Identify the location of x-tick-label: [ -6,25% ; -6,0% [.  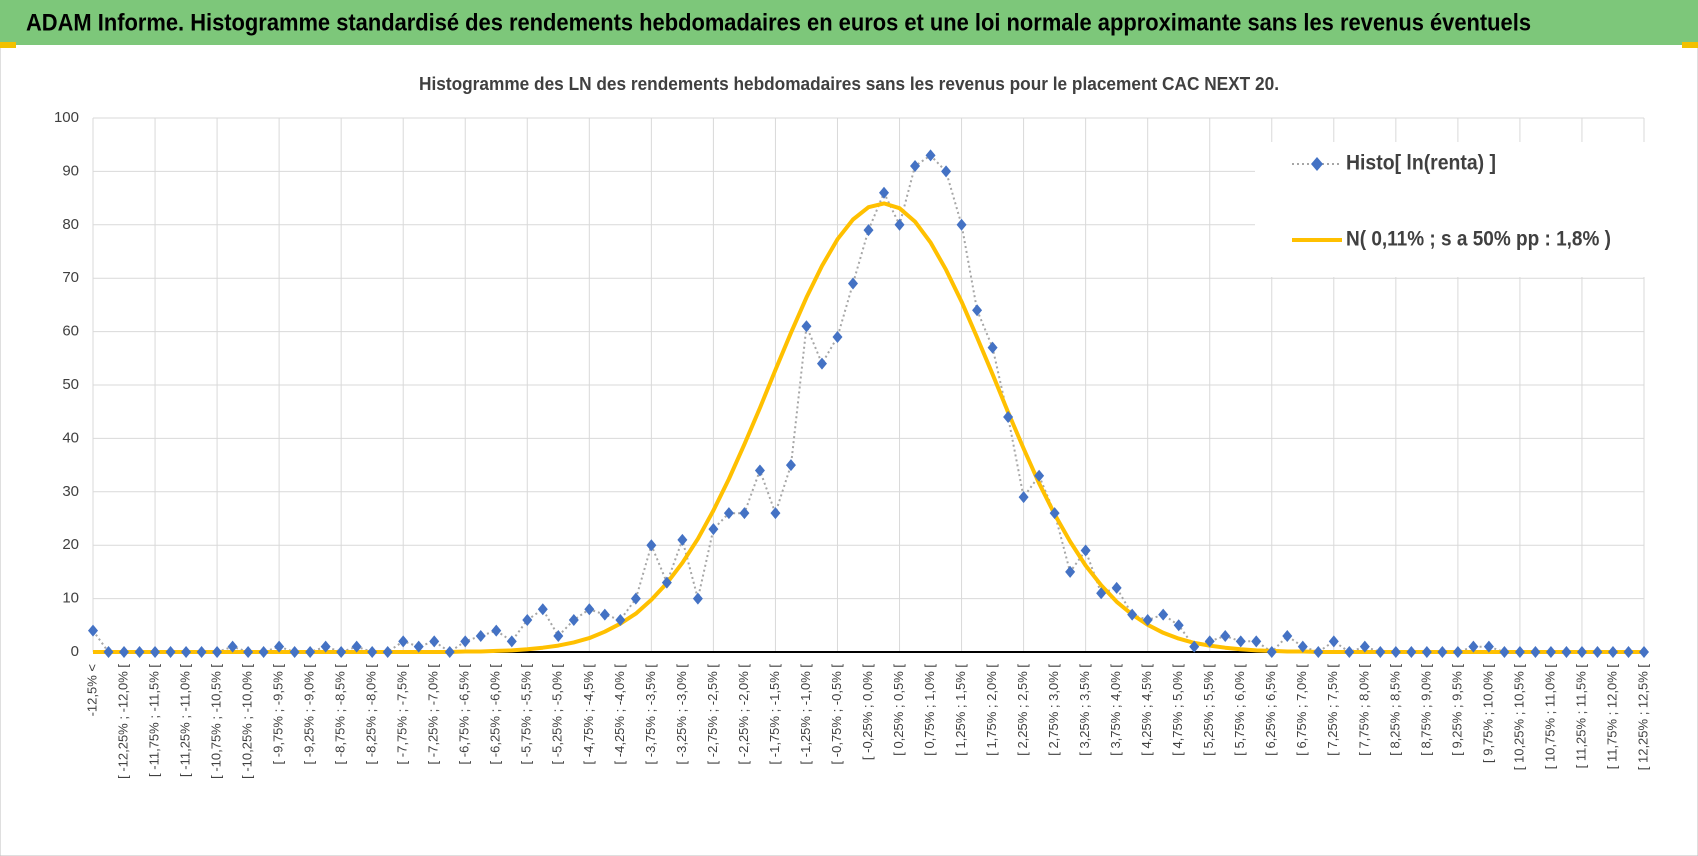
(495, 714).